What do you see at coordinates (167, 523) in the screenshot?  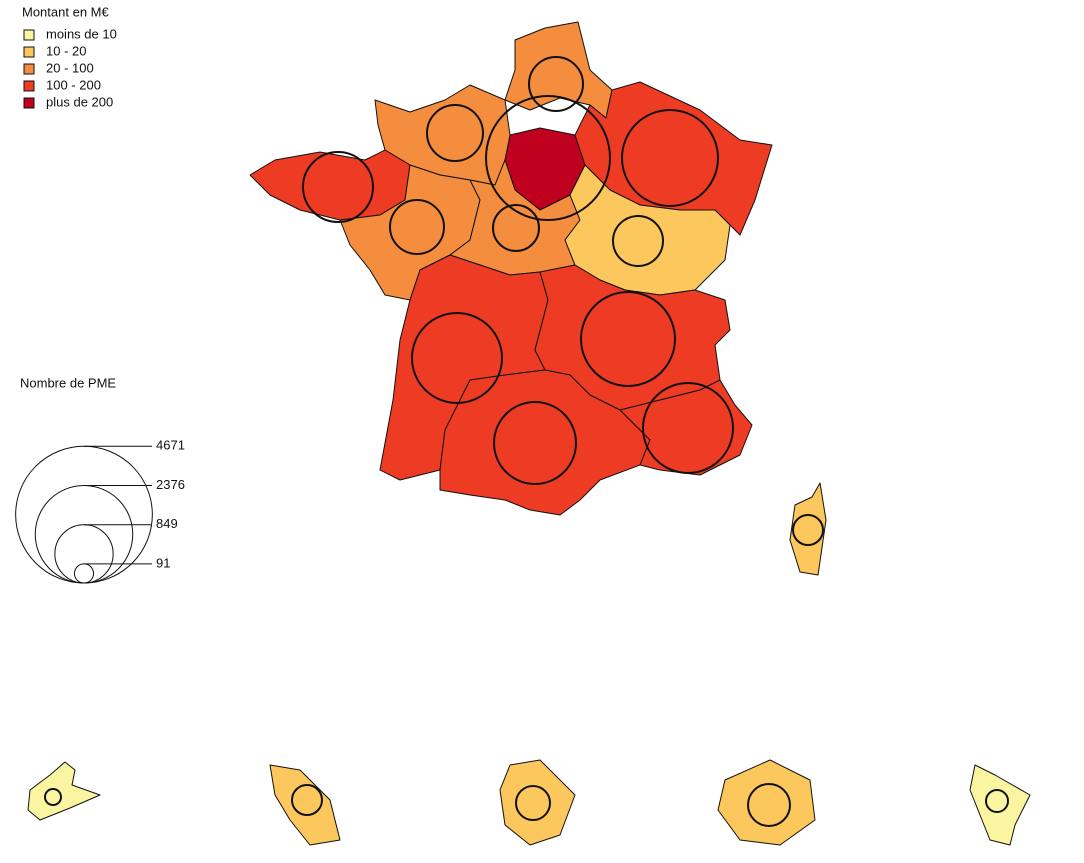 I see `size-legend-label: 849` at bounding box center [167, 523].